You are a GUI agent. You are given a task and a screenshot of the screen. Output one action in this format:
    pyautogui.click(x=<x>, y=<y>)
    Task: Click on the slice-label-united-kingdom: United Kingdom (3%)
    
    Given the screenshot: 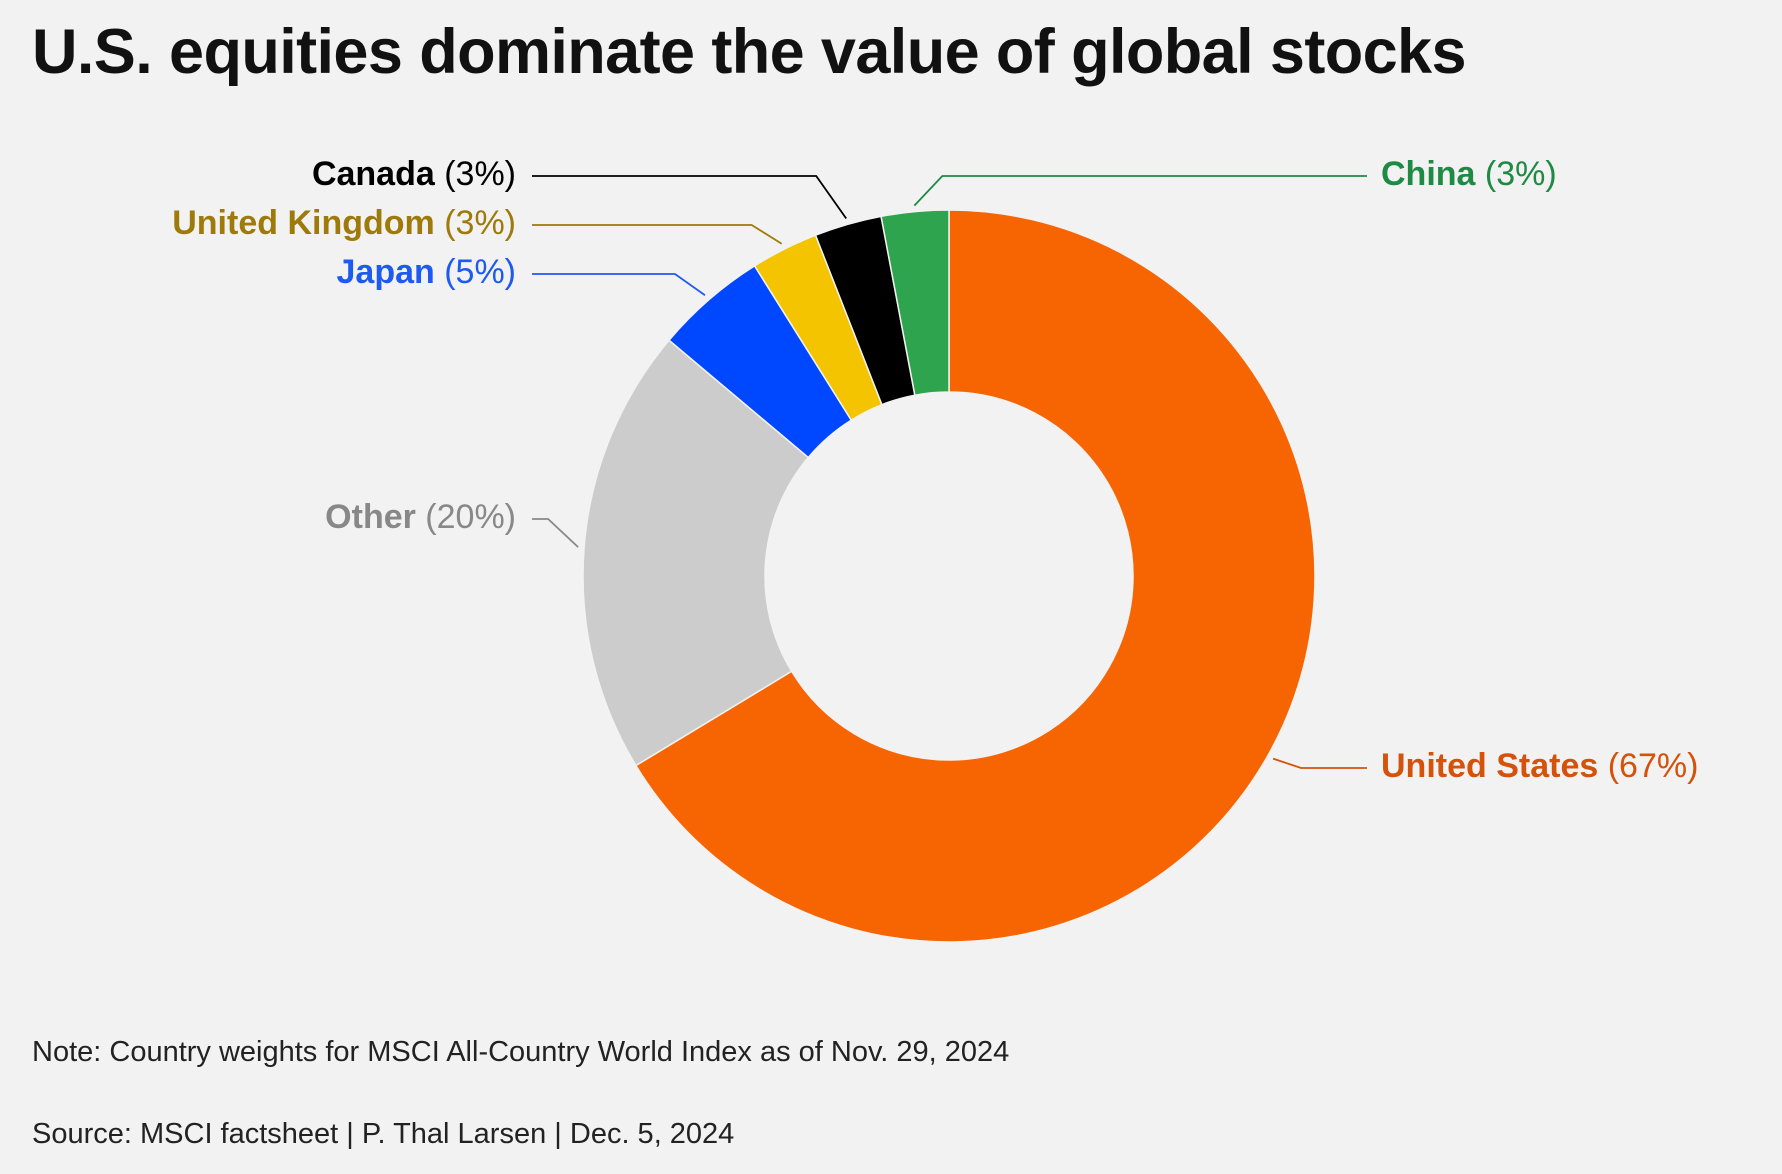 What is the action you would take?
    pyautogui.click(x=344, y=223)
    